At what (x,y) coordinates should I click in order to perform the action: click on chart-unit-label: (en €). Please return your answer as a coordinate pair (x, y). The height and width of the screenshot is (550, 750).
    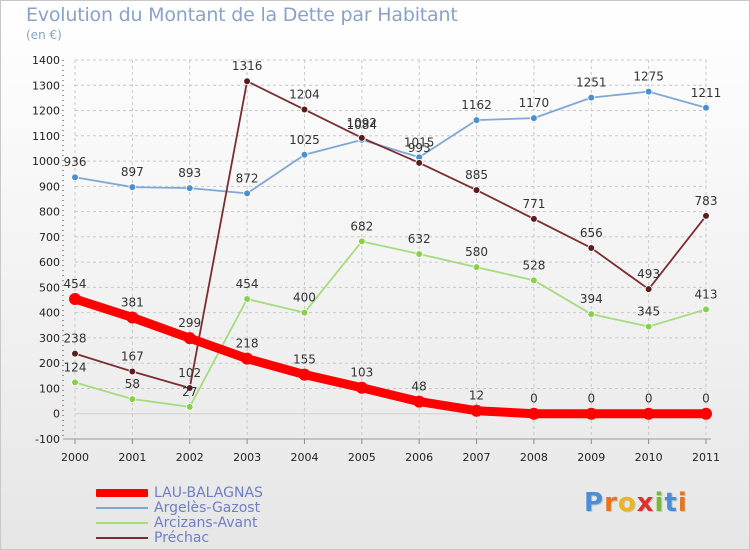
    Looking at the image, I should click on (44, 35).